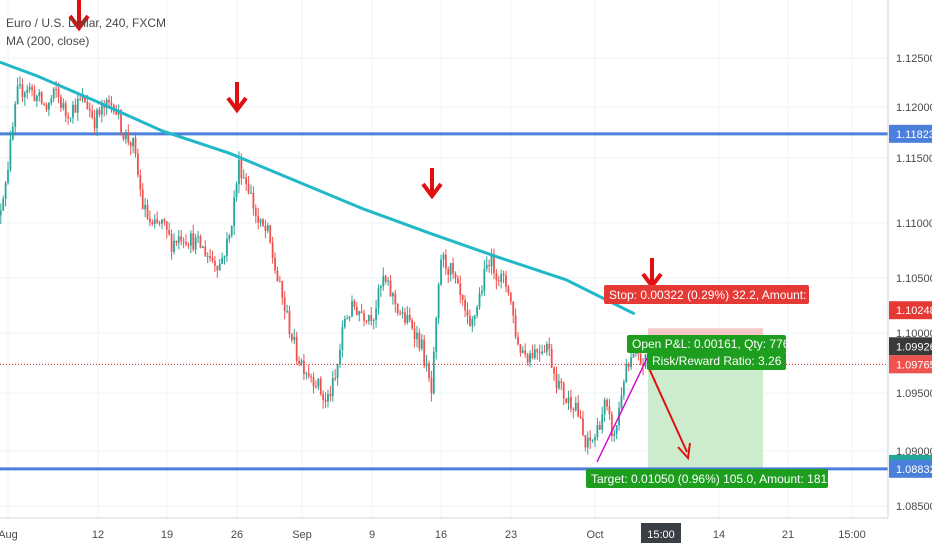 This screenshot has width=932, height=550. What do you see at coordinates (86, 23) in the screenshot?
I see `symbol-title: Euro / U.S. Dollar, 240, FXCM` at bounding box center [86, 23].